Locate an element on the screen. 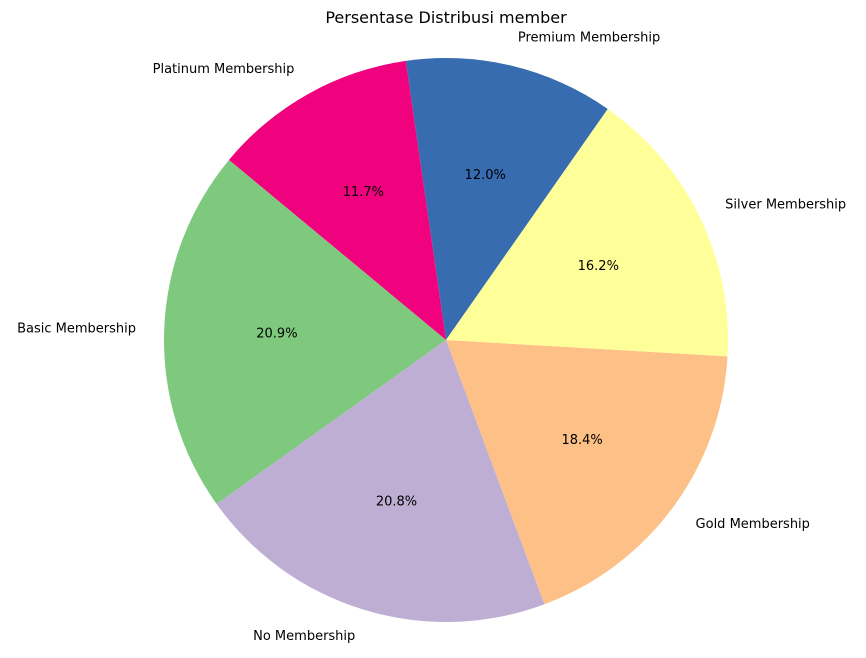 The width and height of the screenshot is (866, 658). category-label-silver-membership: Silver Membership is located at coordinates (785, 204).